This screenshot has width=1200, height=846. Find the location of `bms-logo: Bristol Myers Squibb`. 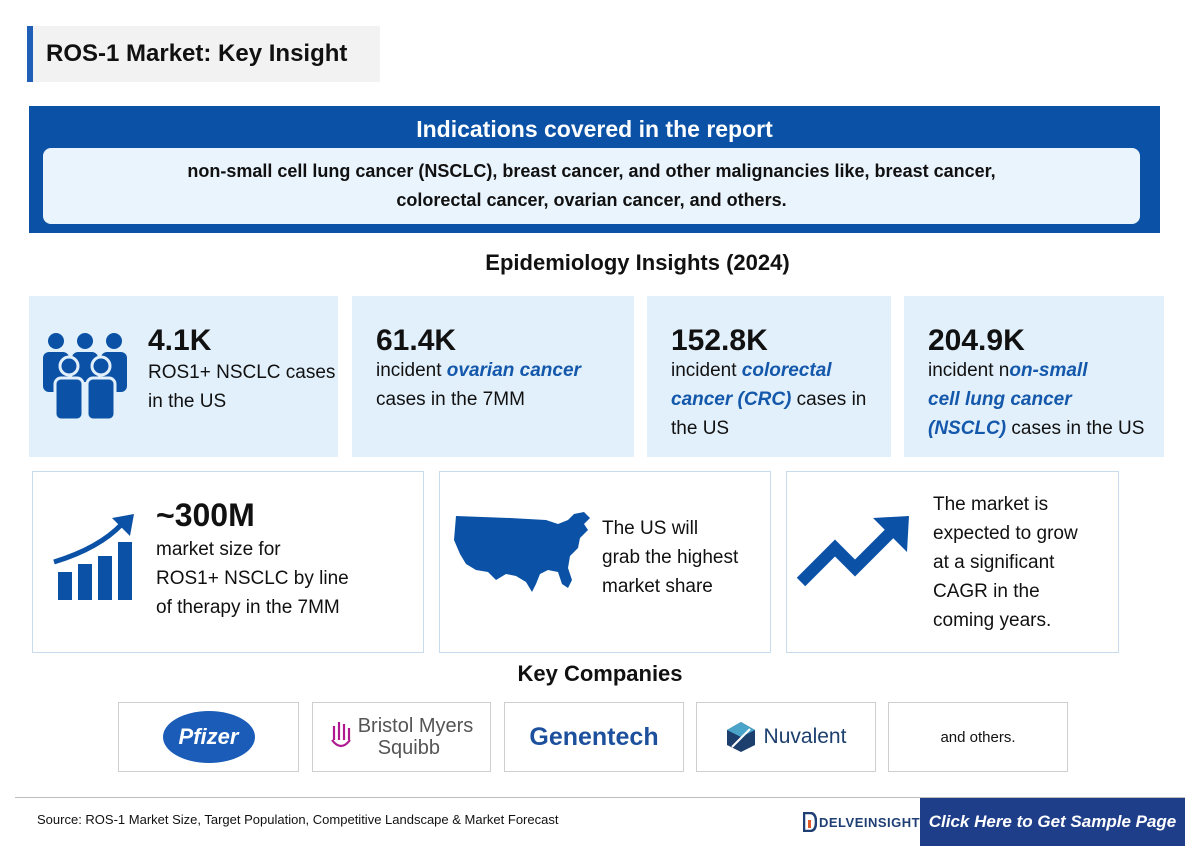

bms-logo: Bristol Myers Squibb is located at coordinates (401, 737).